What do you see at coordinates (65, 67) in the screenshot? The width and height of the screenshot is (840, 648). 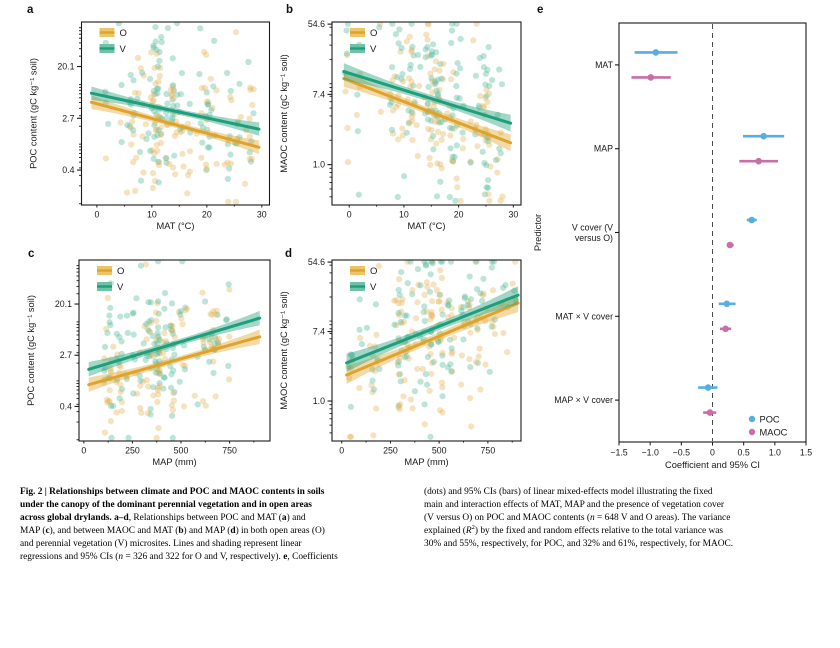 I see `y-tick-label: 20.1` at bounding box center [65, 67].